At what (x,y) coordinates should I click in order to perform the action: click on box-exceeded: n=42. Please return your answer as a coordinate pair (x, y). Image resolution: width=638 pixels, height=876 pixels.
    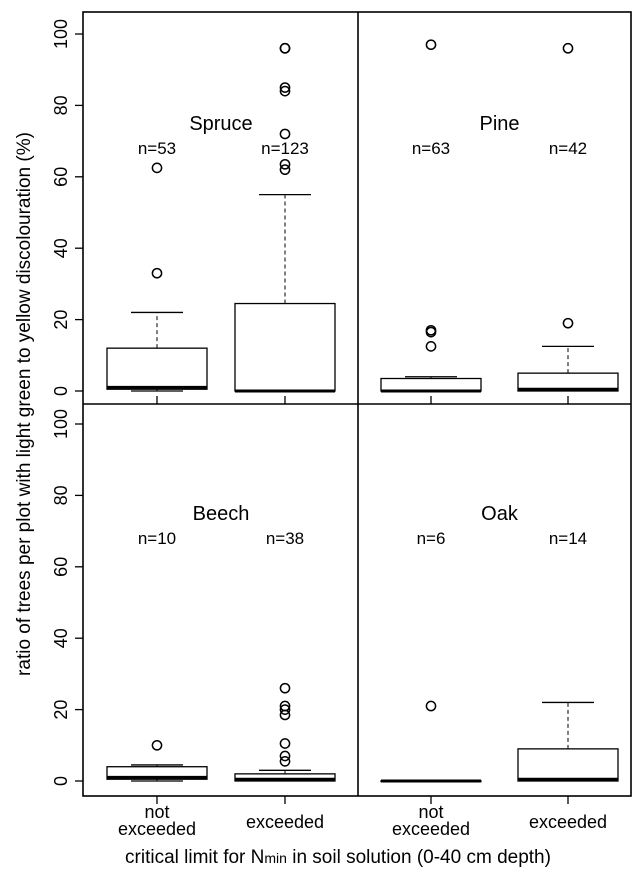
    Looking at the image, I should click on (568, 217).